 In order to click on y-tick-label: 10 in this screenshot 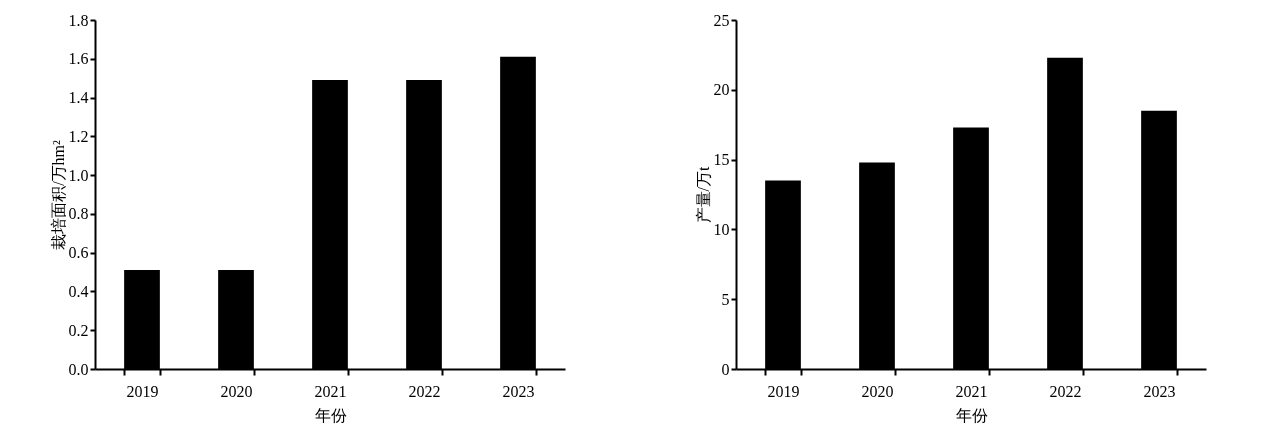, I will do `click(721, 229)`.